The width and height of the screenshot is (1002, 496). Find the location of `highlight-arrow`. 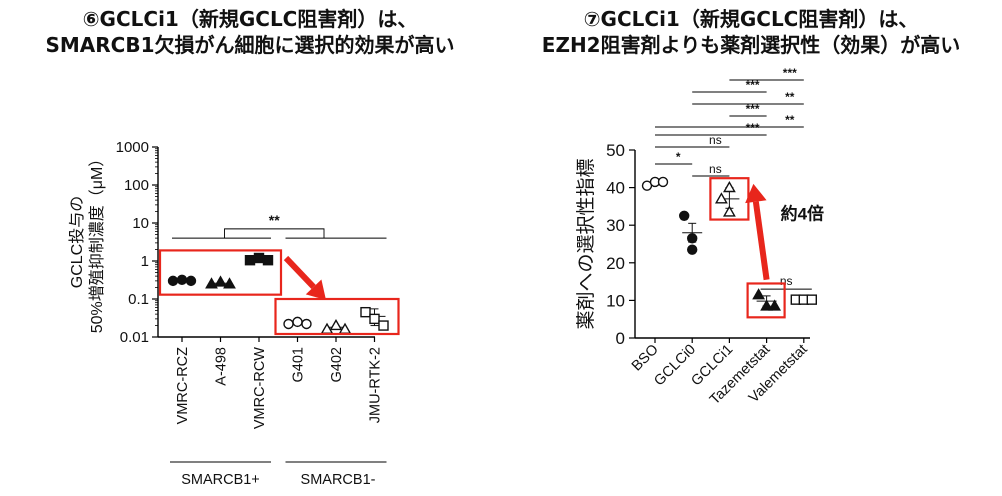

highlight-arrow is located at coordinates (304, 277).